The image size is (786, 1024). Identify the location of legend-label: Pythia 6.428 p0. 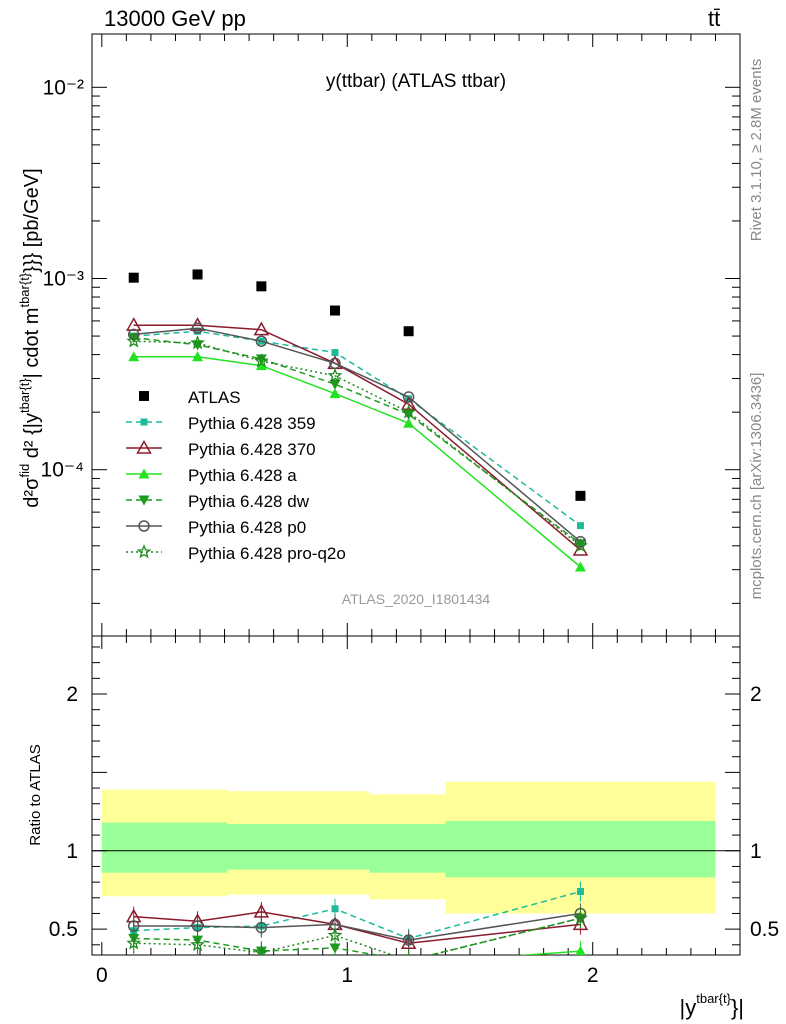
(247, 527).